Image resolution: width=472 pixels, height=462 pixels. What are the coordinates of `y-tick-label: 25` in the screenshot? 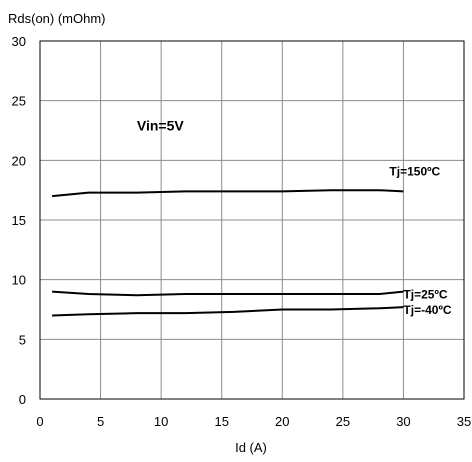 It's located at (19, 101).